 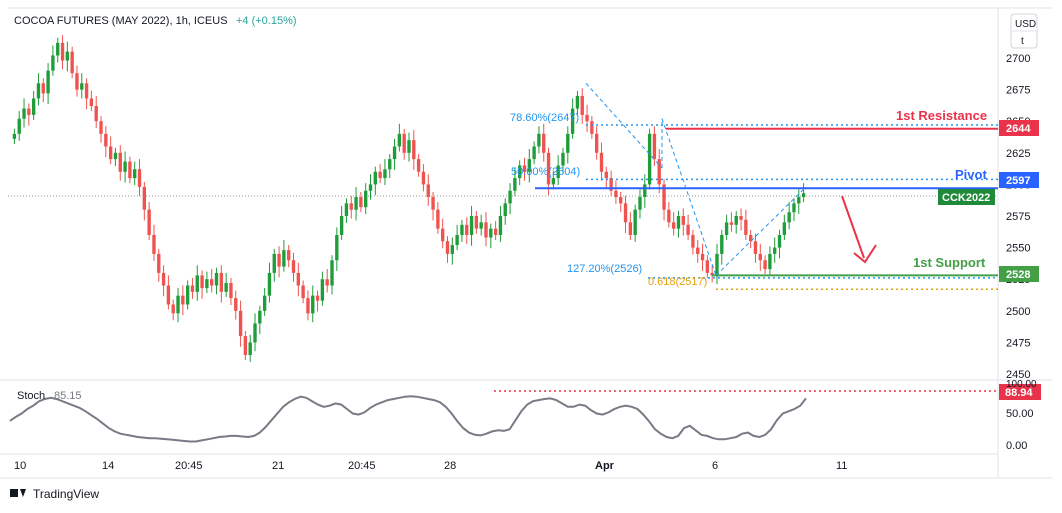 What do you see at coordinates (949, 262) in the screenshot?
I see `support-label: 1st Support` at bounding box center [949, 262].